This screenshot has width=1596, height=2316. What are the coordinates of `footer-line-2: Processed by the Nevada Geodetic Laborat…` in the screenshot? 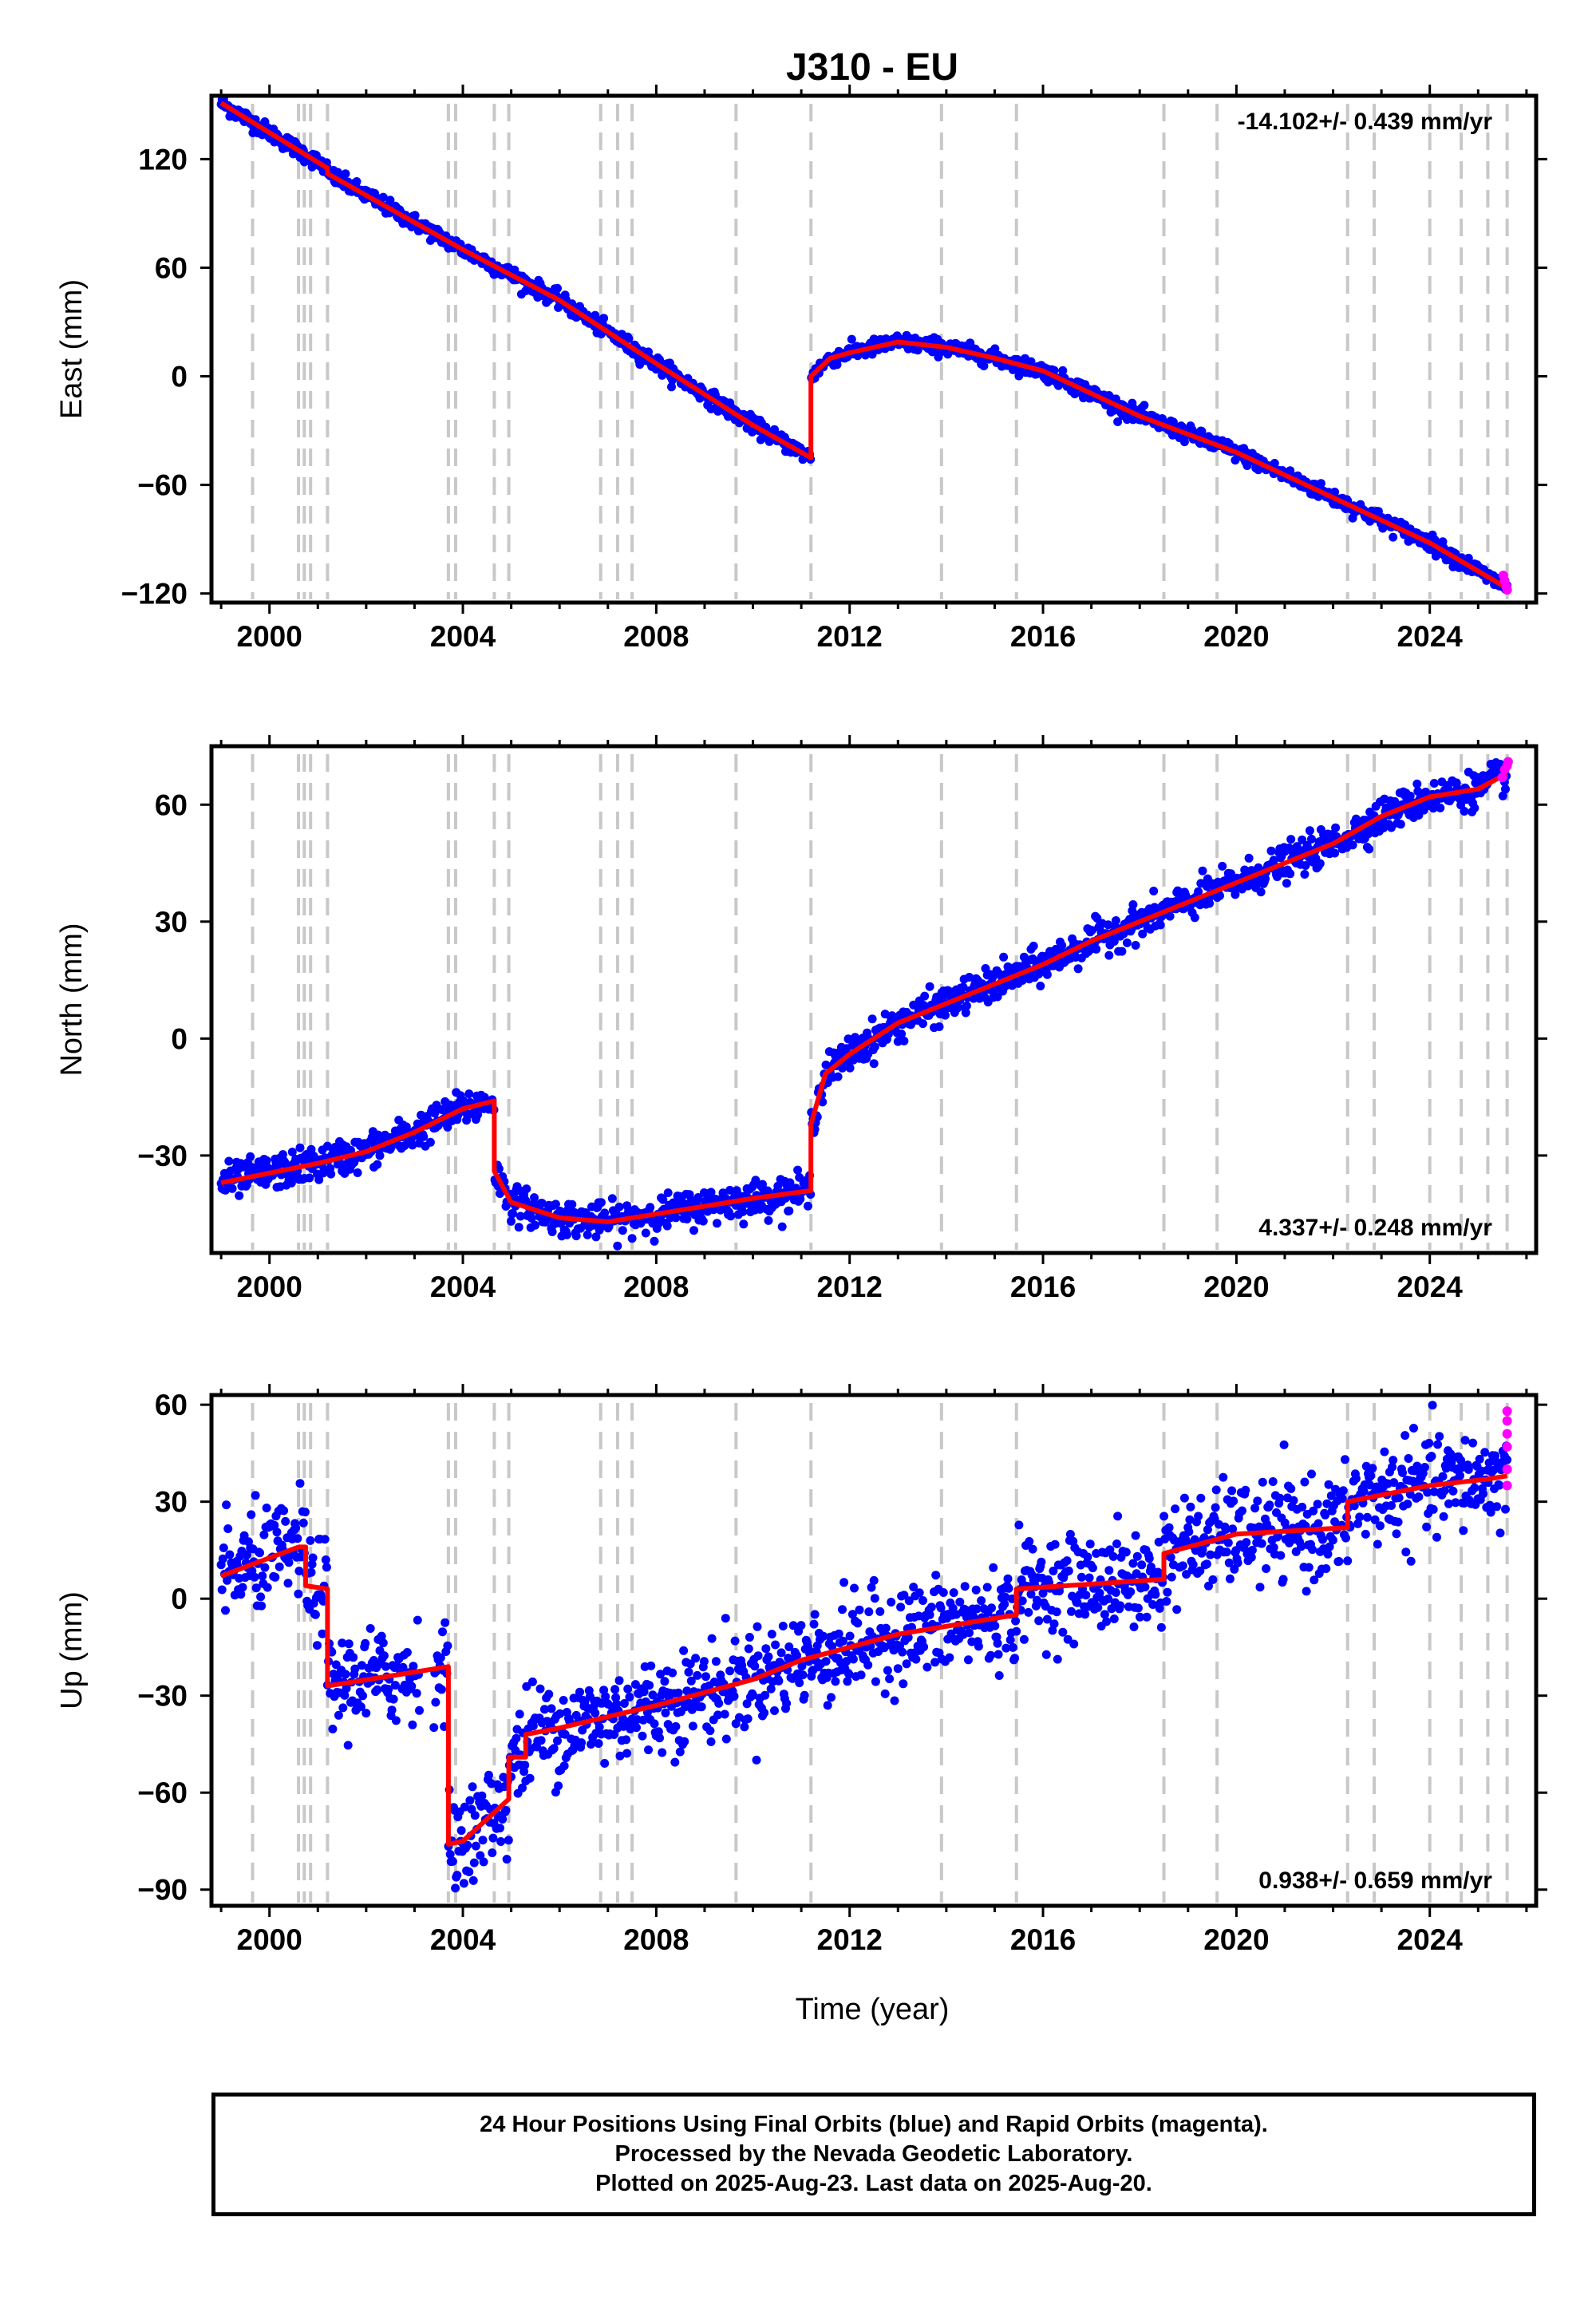 It's located at (873, 2154).